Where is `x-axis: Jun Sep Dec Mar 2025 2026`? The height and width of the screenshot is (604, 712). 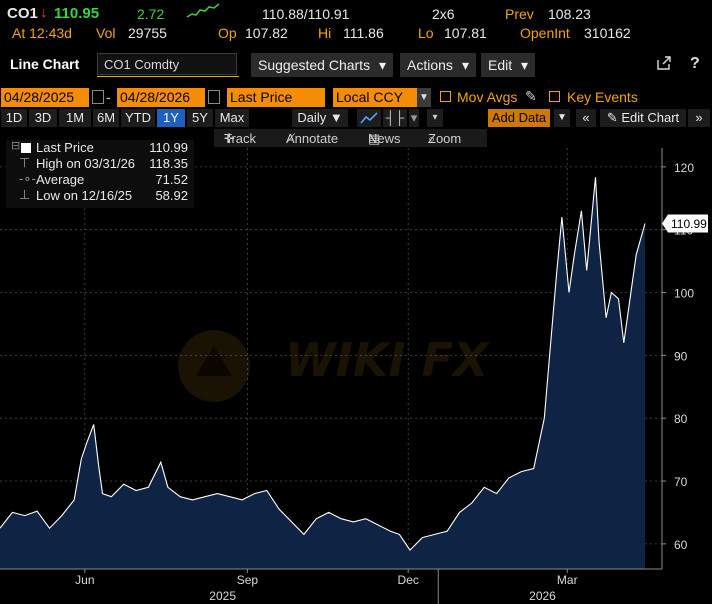 x-axis: Jun Sep Dec Mar 2025 2026 is located at coordinates (331, 586).